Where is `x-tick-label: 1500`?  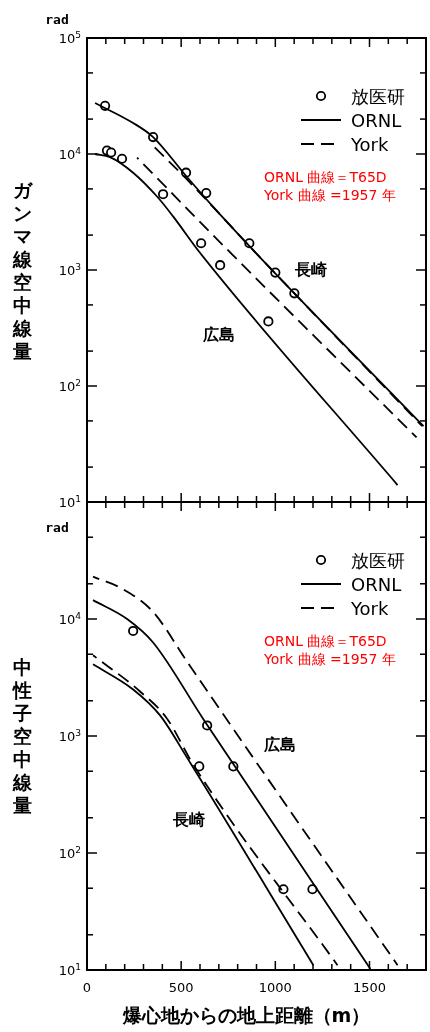 x-tick-label: 1500 is located at coordinates (369, 987).